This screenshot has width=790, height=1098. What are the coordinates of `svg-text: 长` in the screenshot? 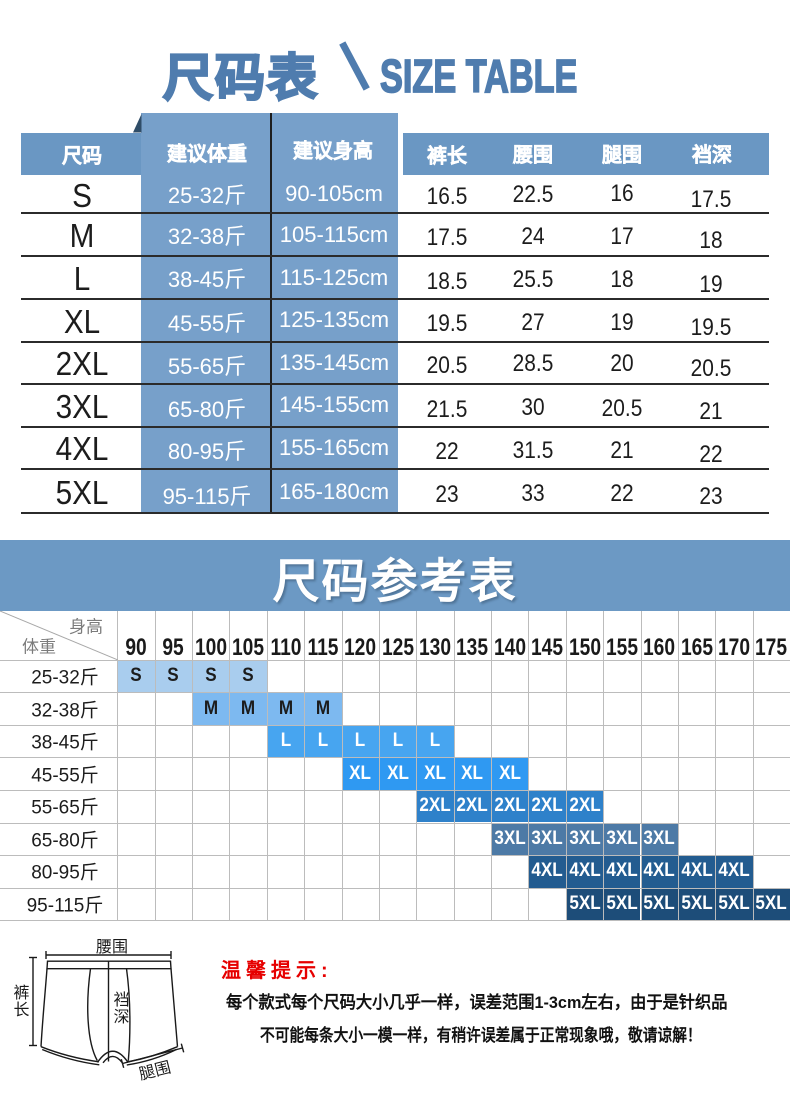 It's located at (21, 1010).